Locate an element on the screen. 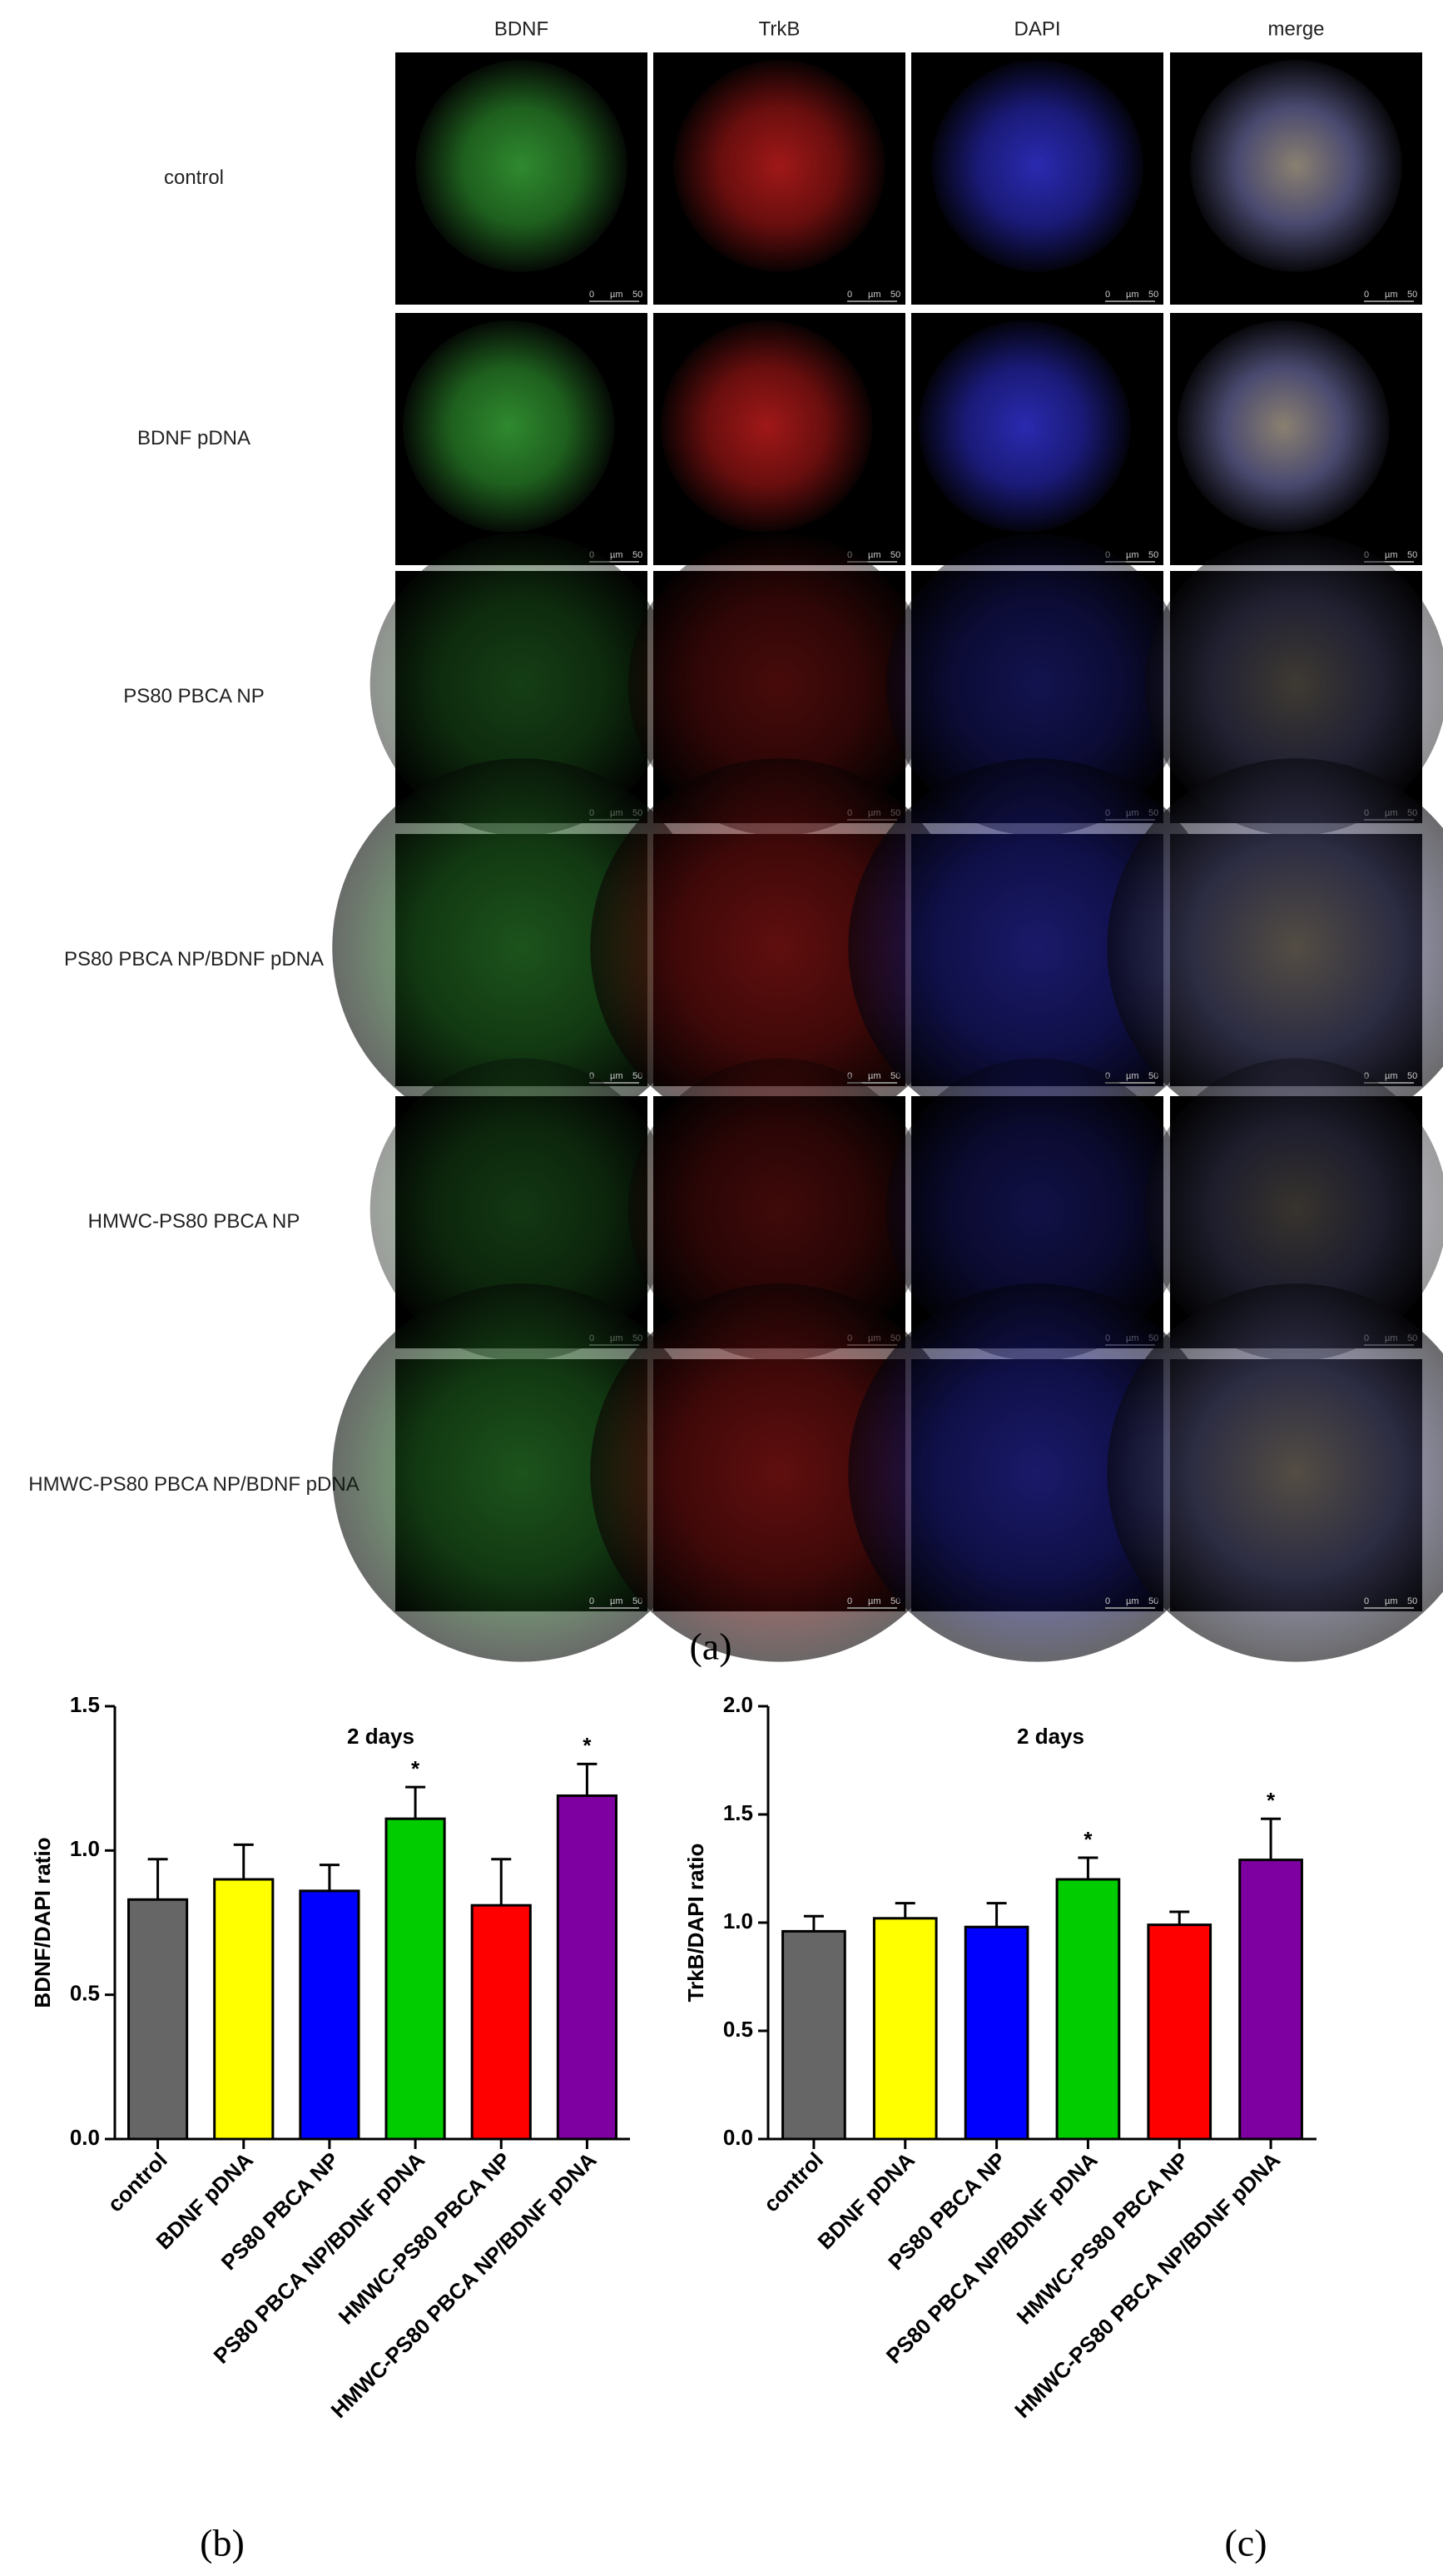 This screenshot has height=2576, width=1443. y-tick-label: 2.0 is located at coordinates (738, 1704).